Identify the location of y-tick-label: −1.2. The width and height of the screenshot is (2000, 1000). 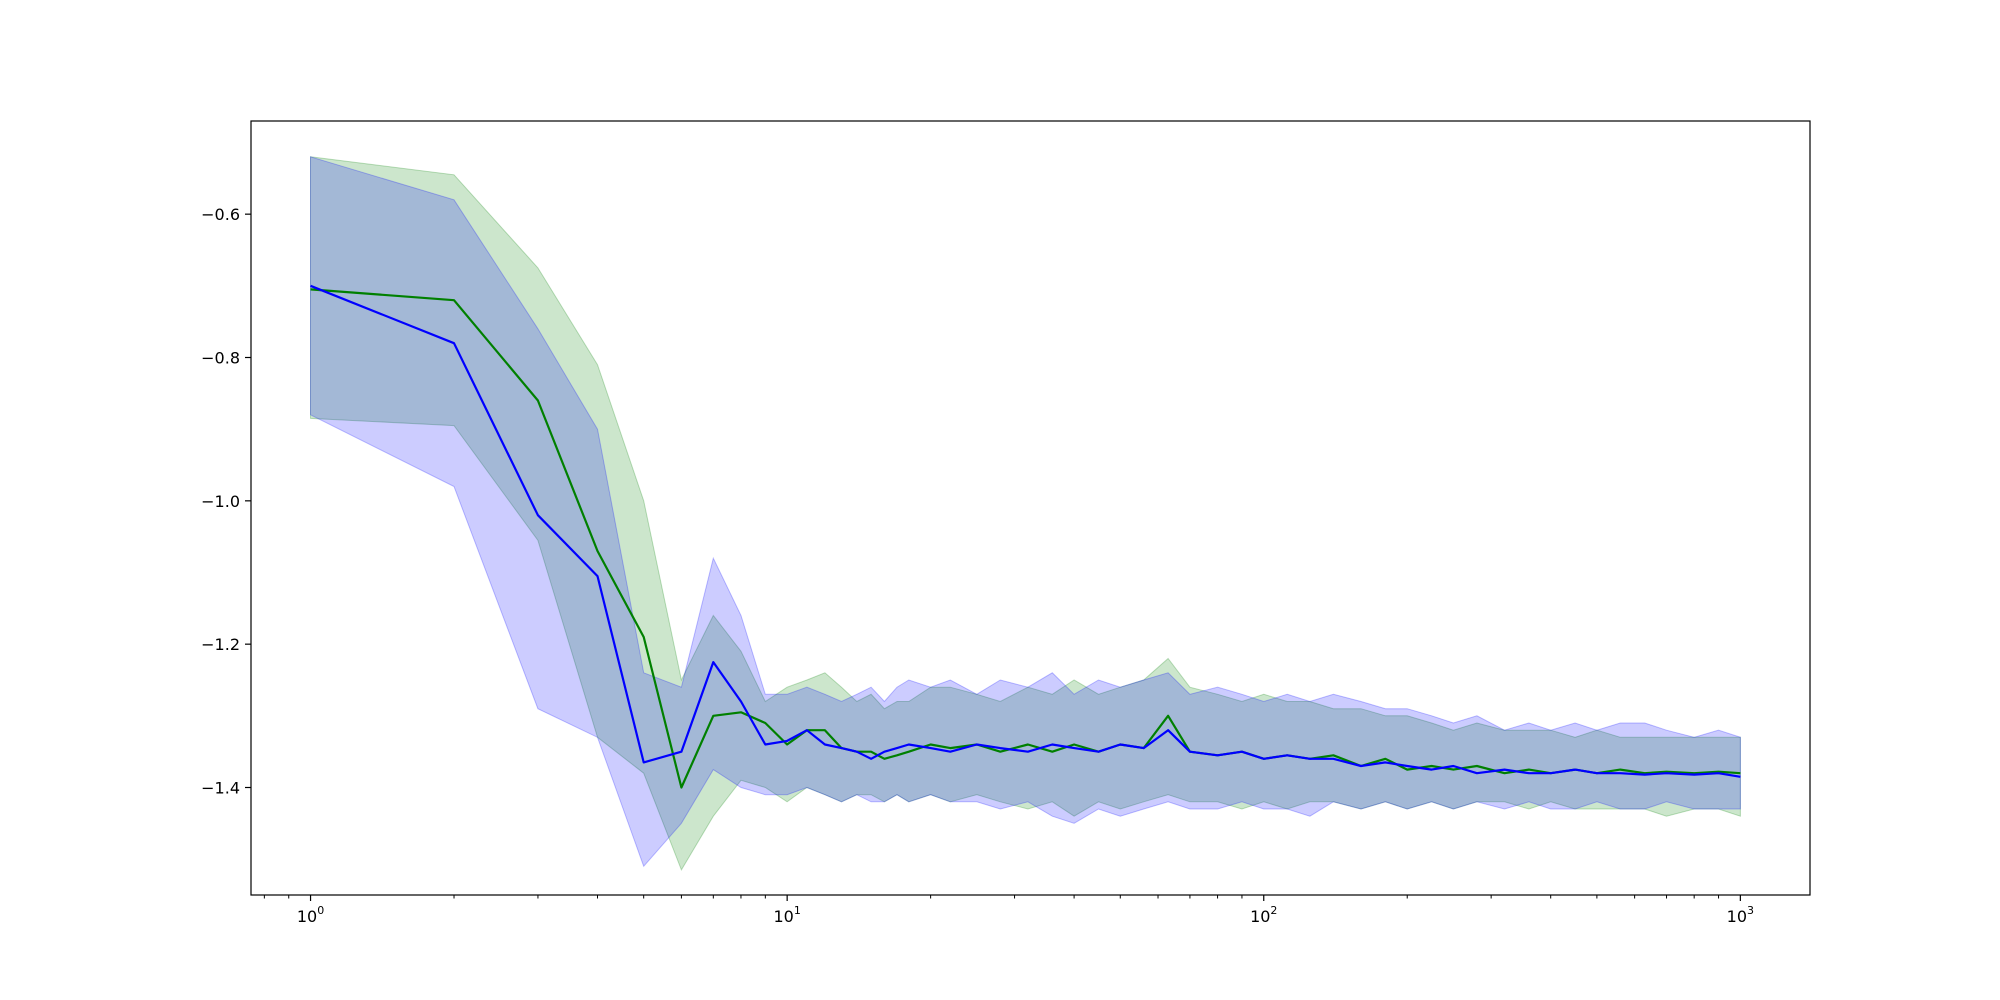
(220, 644).